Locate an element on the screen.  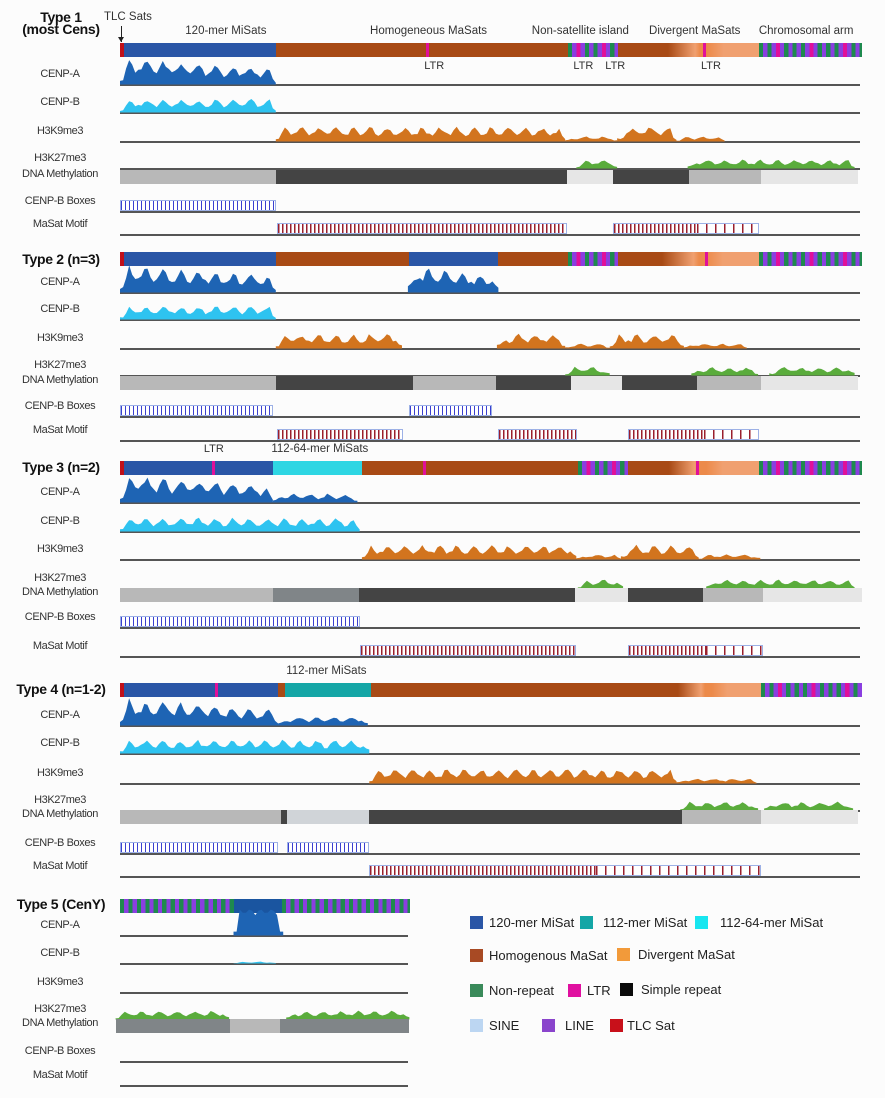
track-label: CENP-B Boxes is located at coordinates (60, 1051).